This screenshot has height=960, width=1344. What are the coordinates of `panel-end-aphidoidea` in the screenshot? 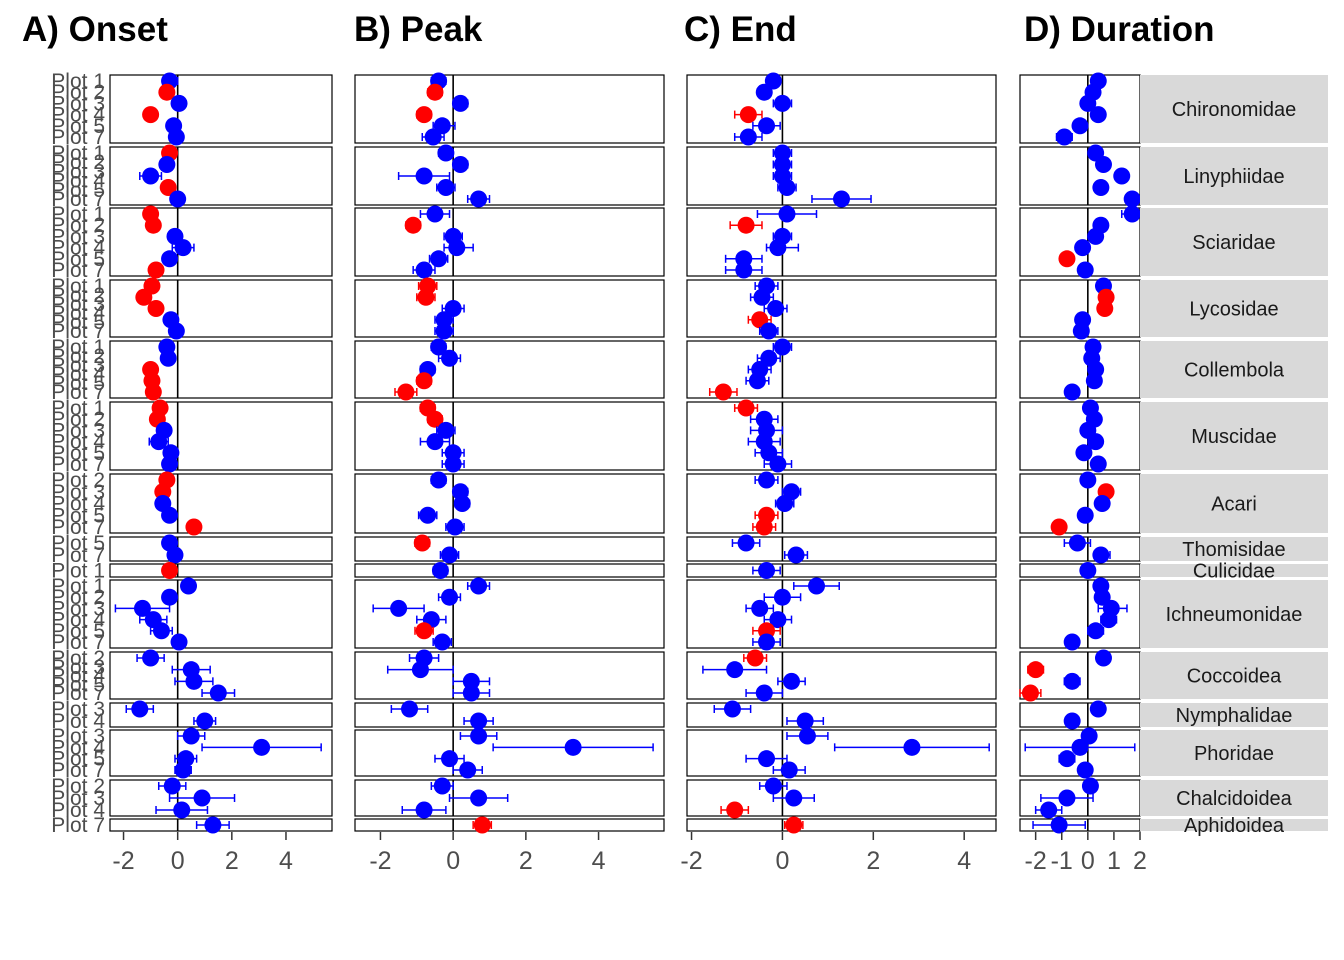 It's located at (841, 825).